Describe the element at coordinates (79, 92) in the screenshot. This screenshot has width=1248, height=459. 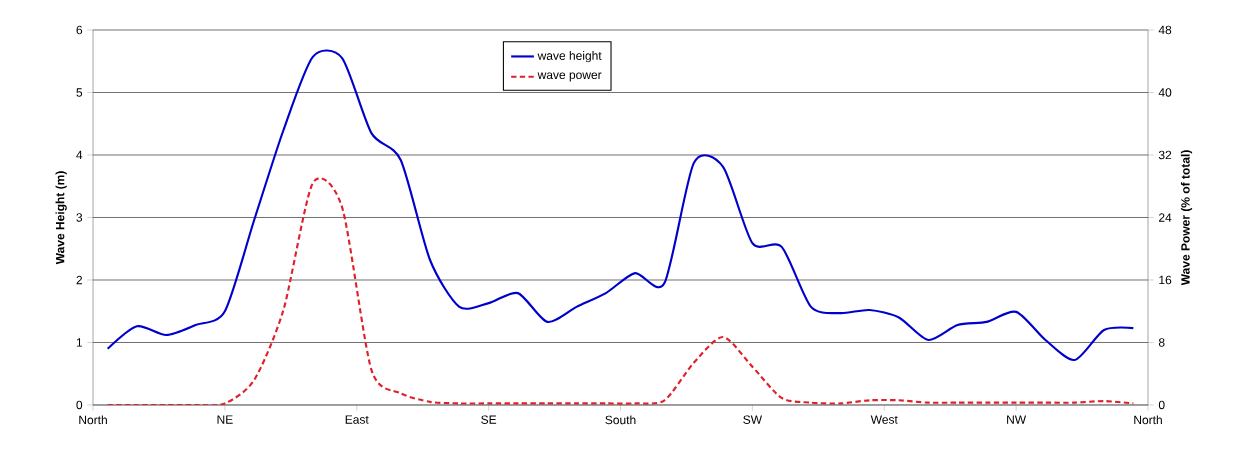
I see `y-tick-label: 5` at that location.